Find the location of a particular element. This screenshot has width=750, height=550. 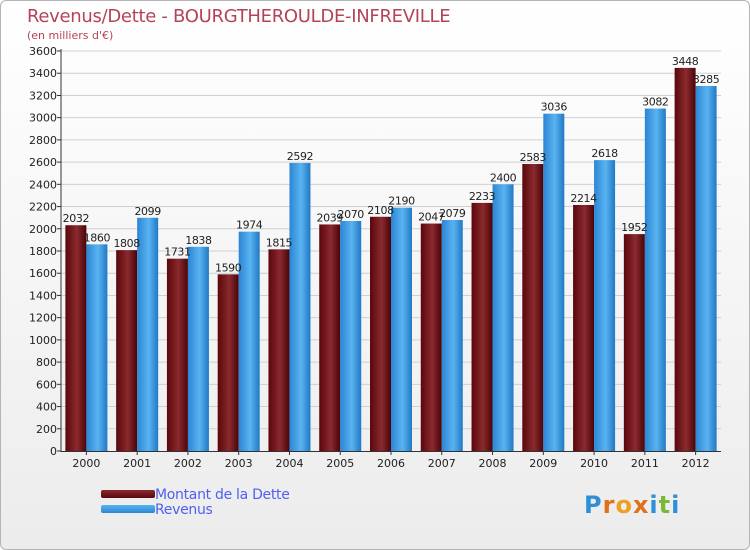

data-label: 2099 is located at coordinates (147, 211).